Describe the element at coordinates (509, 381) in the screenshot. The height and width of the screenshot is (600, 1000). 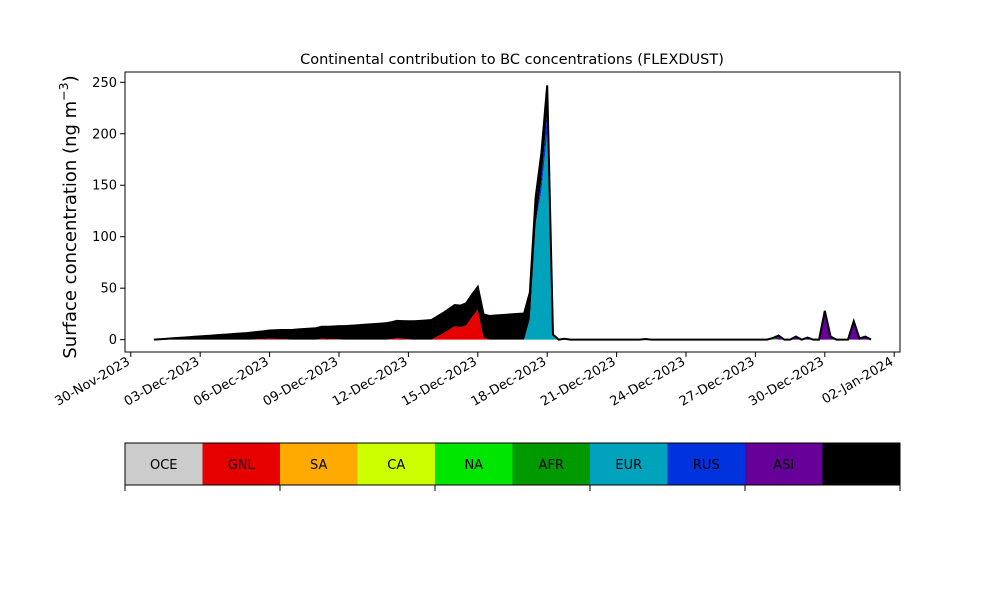
I see `x-tick-label: 18-Dec-2023` at that location.